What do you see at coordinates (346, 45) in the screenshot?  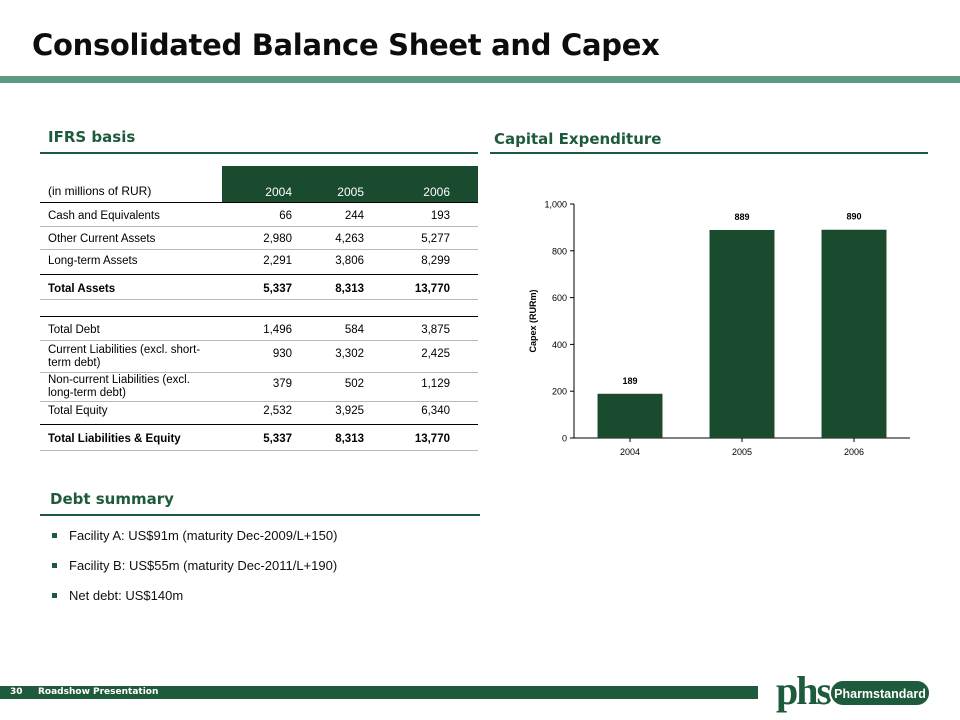 I see `page-title: Consolidated Balance Sheet and Capex` at bounding box center [346, 45].